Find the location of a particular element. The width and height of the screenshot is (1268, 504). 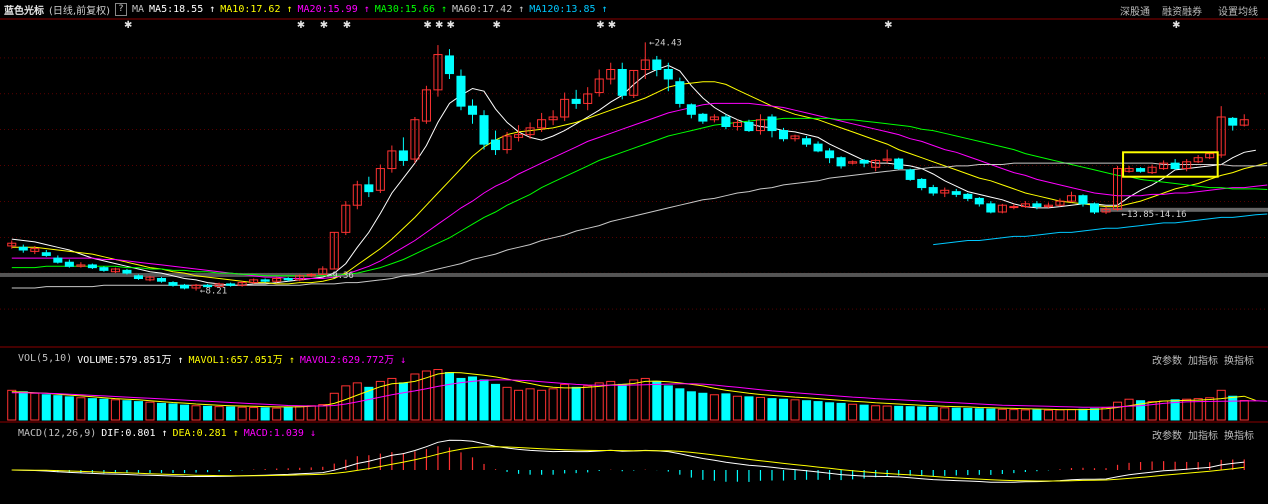

price-annotation: ←13.85-14.16 is located at coordinates (1154, 215).